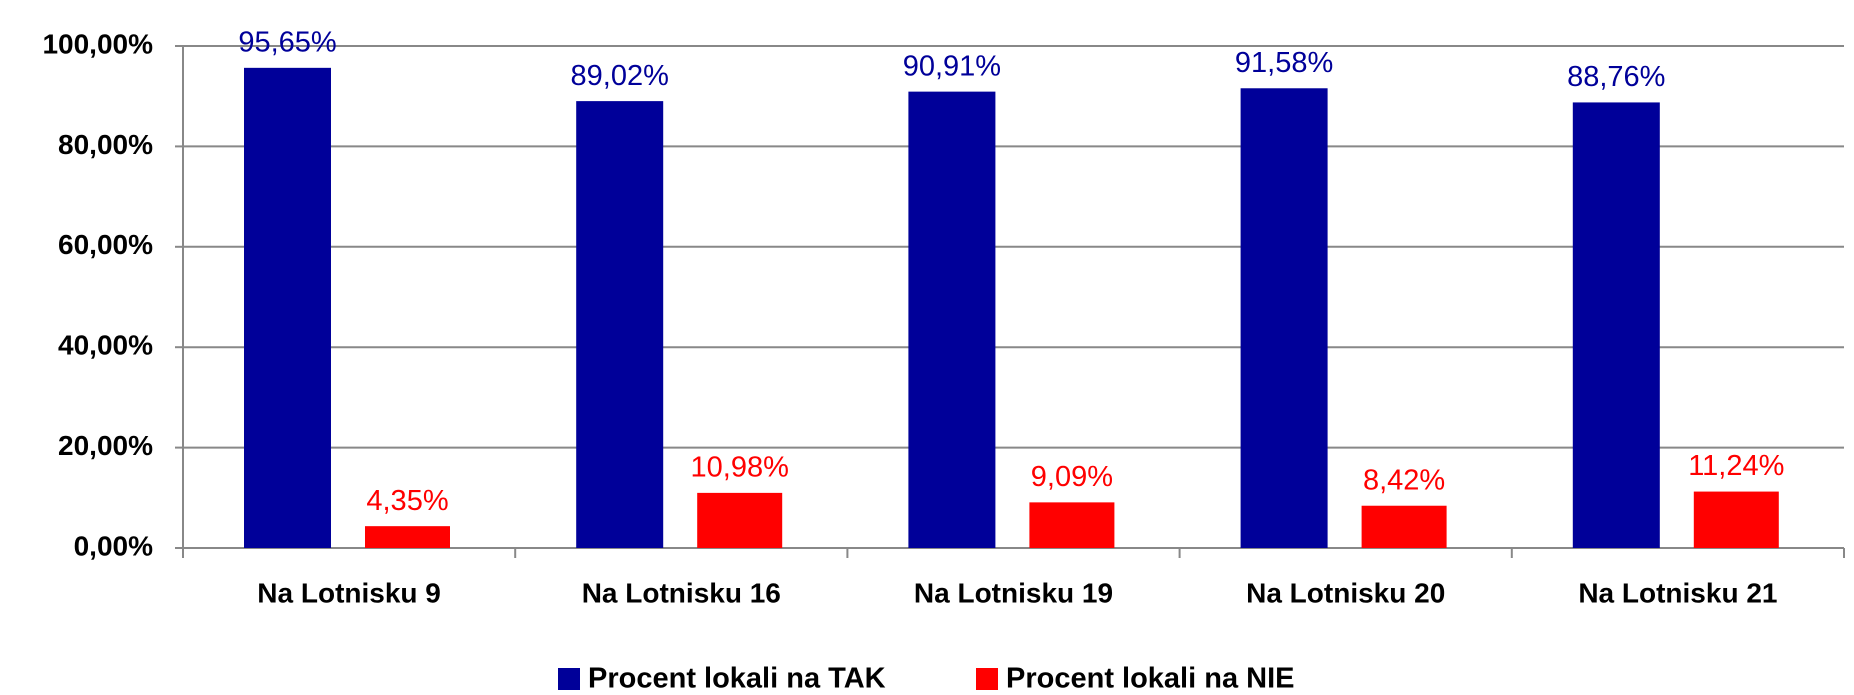  What do you see at coordinates (105, 244) in the screenshot?
I see `y-tick-label: 60,00%` at bounding box center [105, 244].